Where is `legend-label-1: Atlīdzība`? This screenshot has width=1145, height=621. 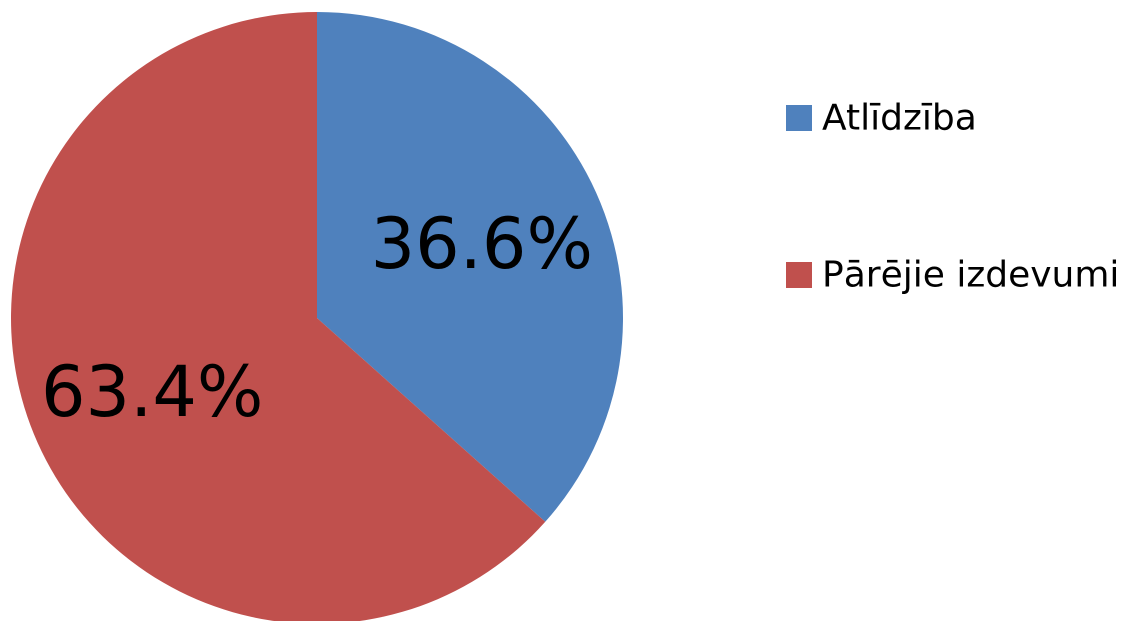
legend-label-1: Atlīdzība is located at coordinates (899, 118).